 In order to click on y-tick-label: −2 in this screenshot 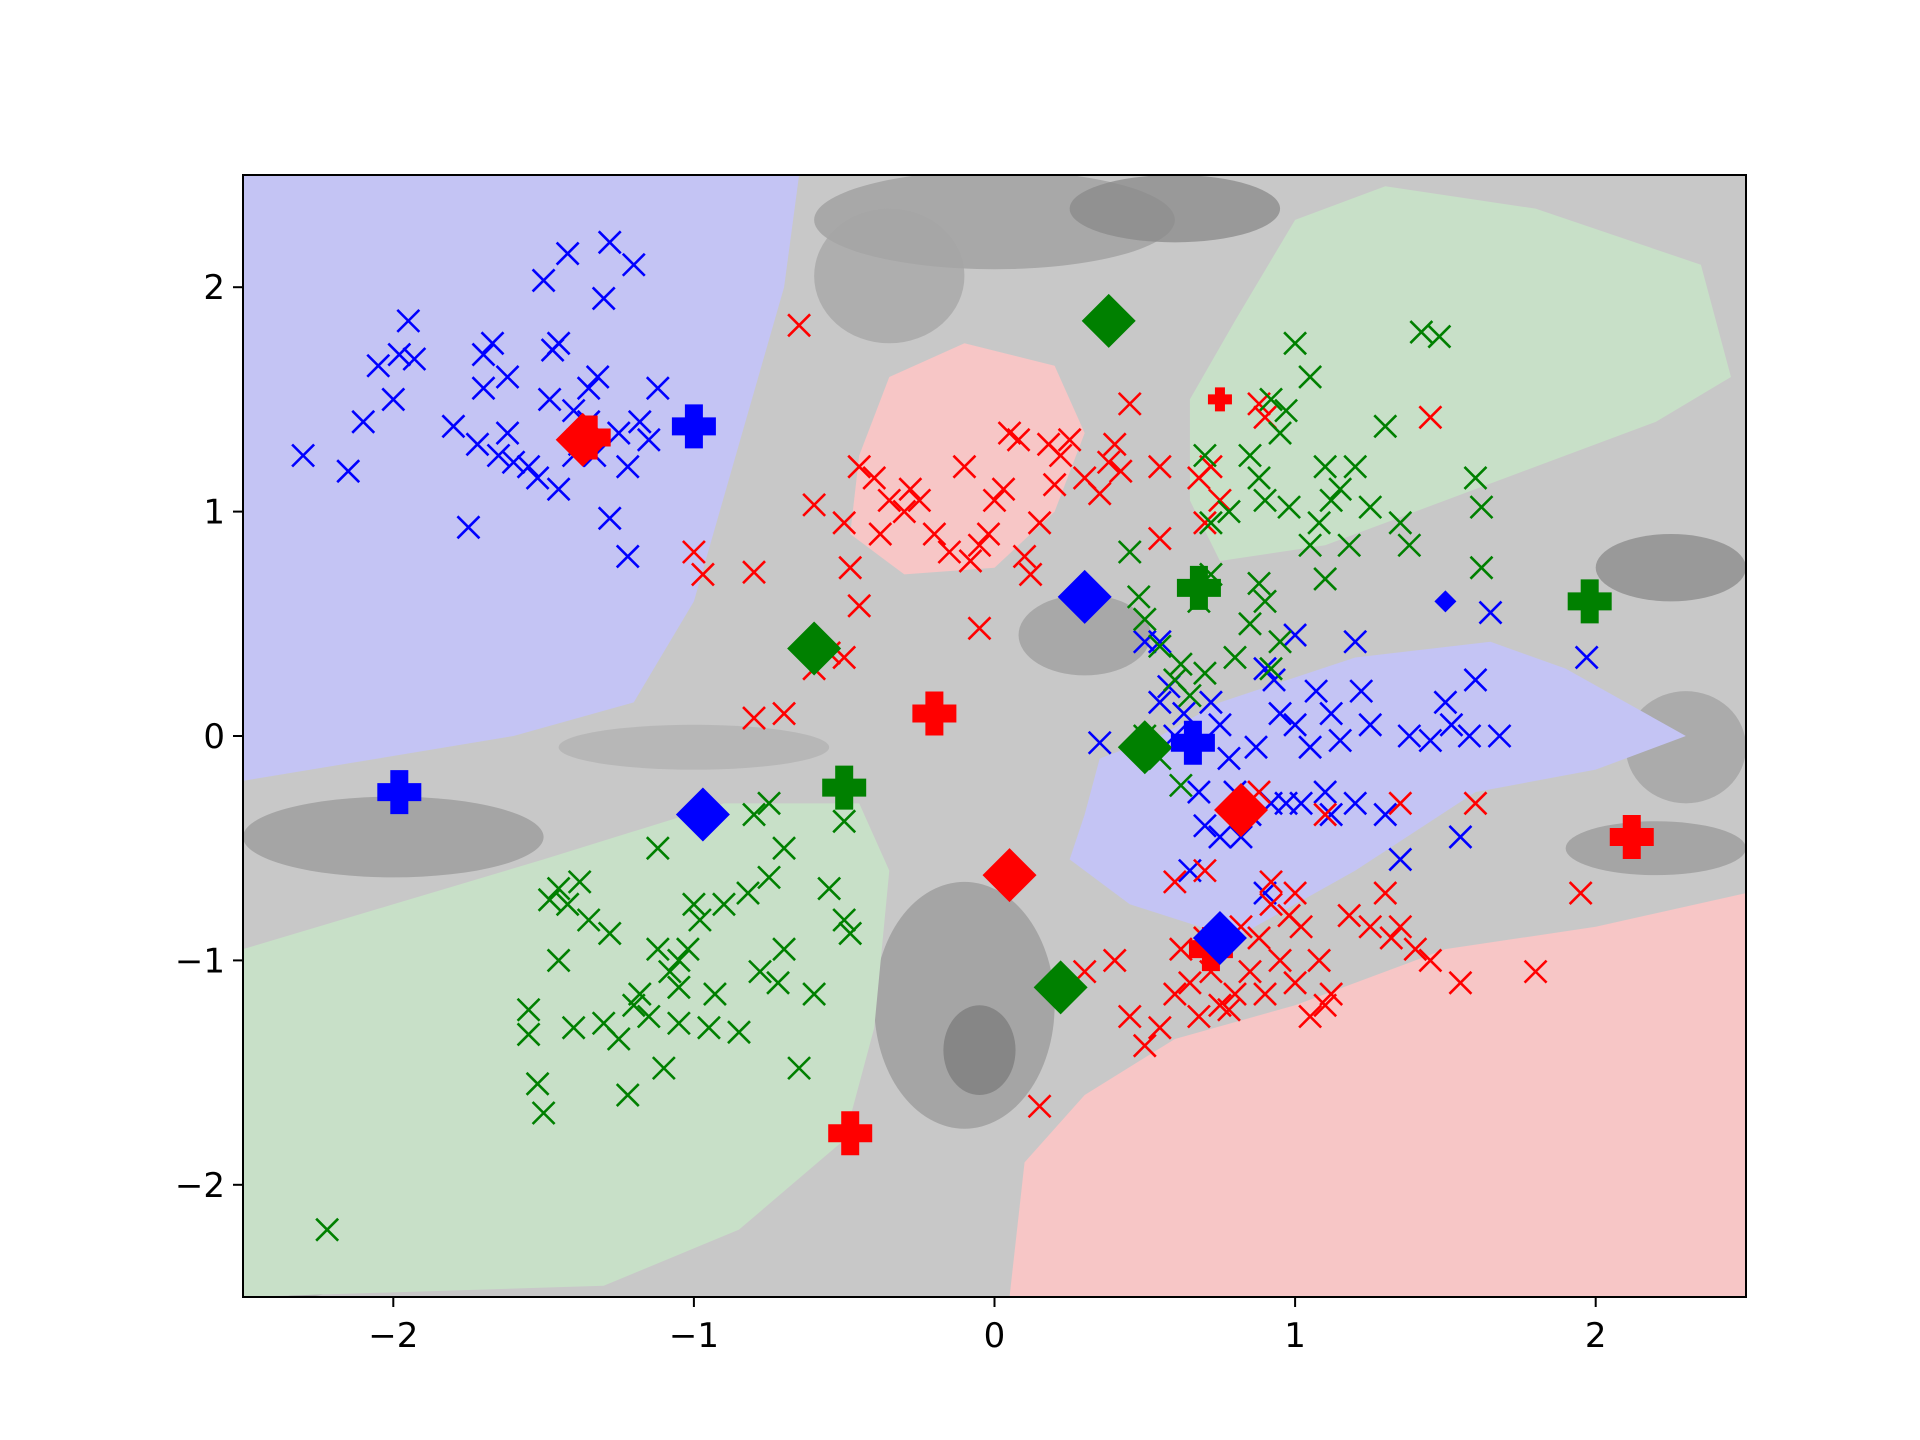, I will do `click(200, 1186)`.